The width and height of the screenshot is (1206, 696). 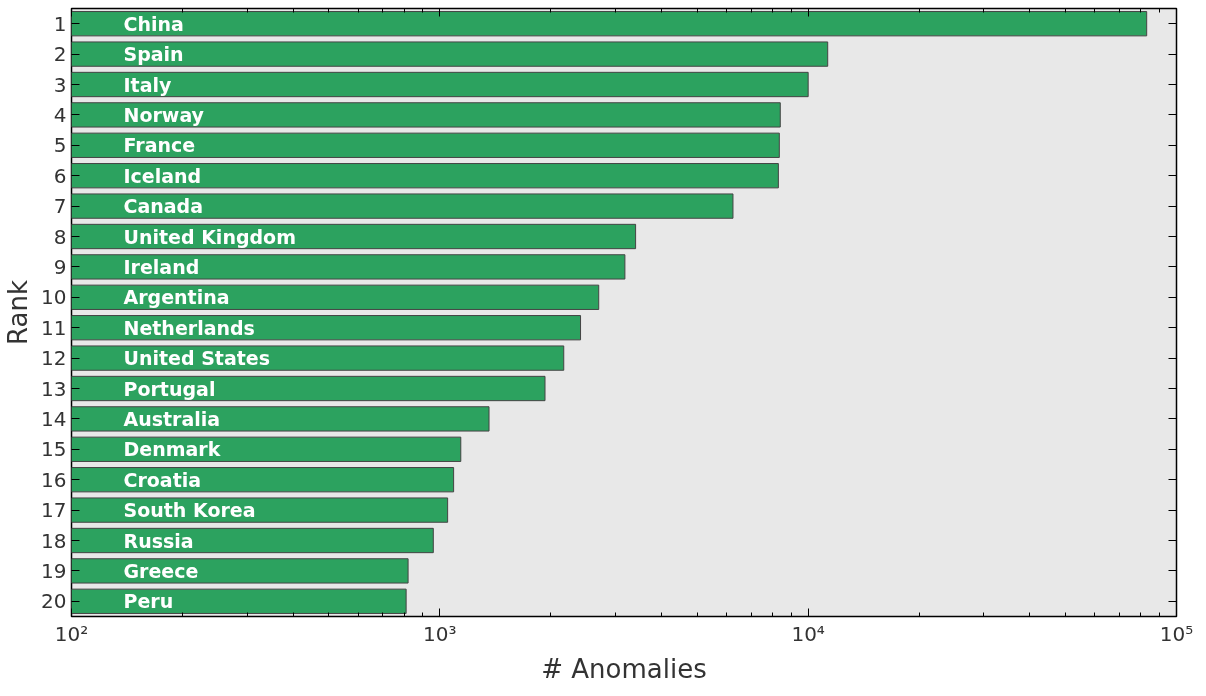 What do you see at coordinates (54, 388) in the screenshot?
I see `y-tick-label: 13` at bounding box center [54, 388].